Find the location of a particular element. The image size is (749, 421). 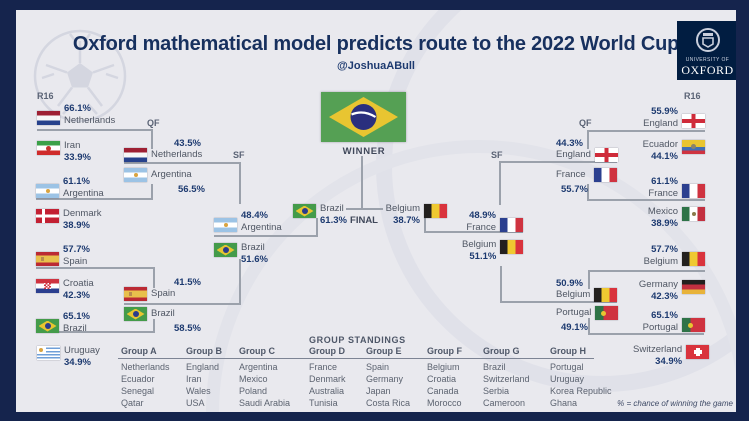

bracket-team: France 55.7% is located at coordinates (586, 181).